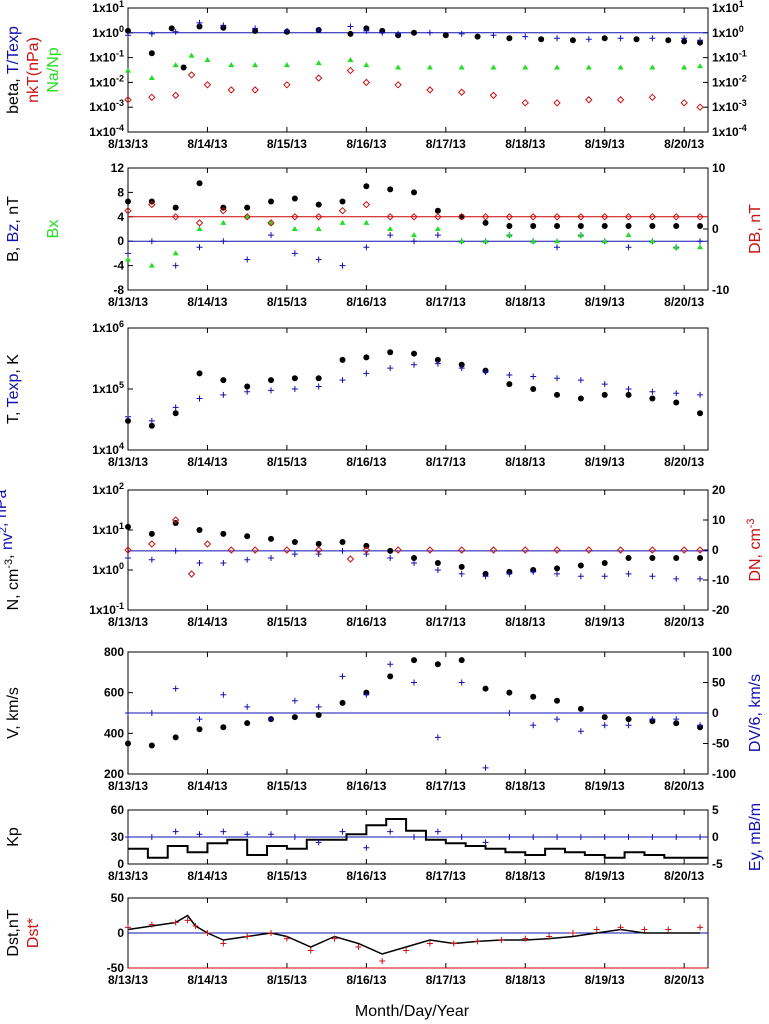 This screenshot has height=1024, width=769. What do you see at coordinates (108, 7) in the screenshot?
I see `y-tick-label: 1x10¹` at bounding box center [108, 7].